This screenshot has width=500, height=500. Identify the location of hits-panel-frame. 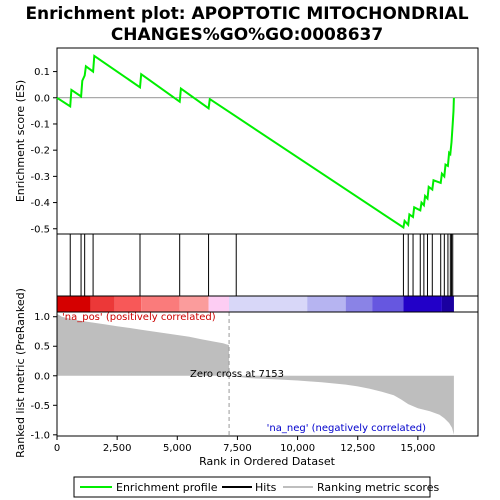
(267, 265).